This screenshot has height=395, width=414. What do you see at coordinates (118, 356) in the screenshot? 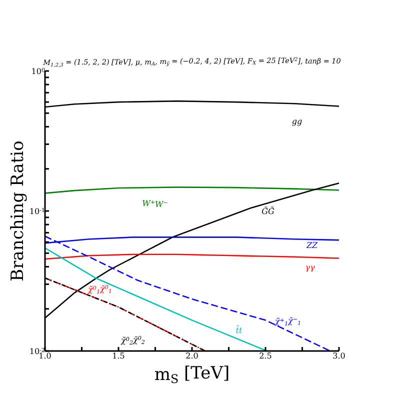
I see `x-tick-label: 1.5` at bounding box center [118, 356].